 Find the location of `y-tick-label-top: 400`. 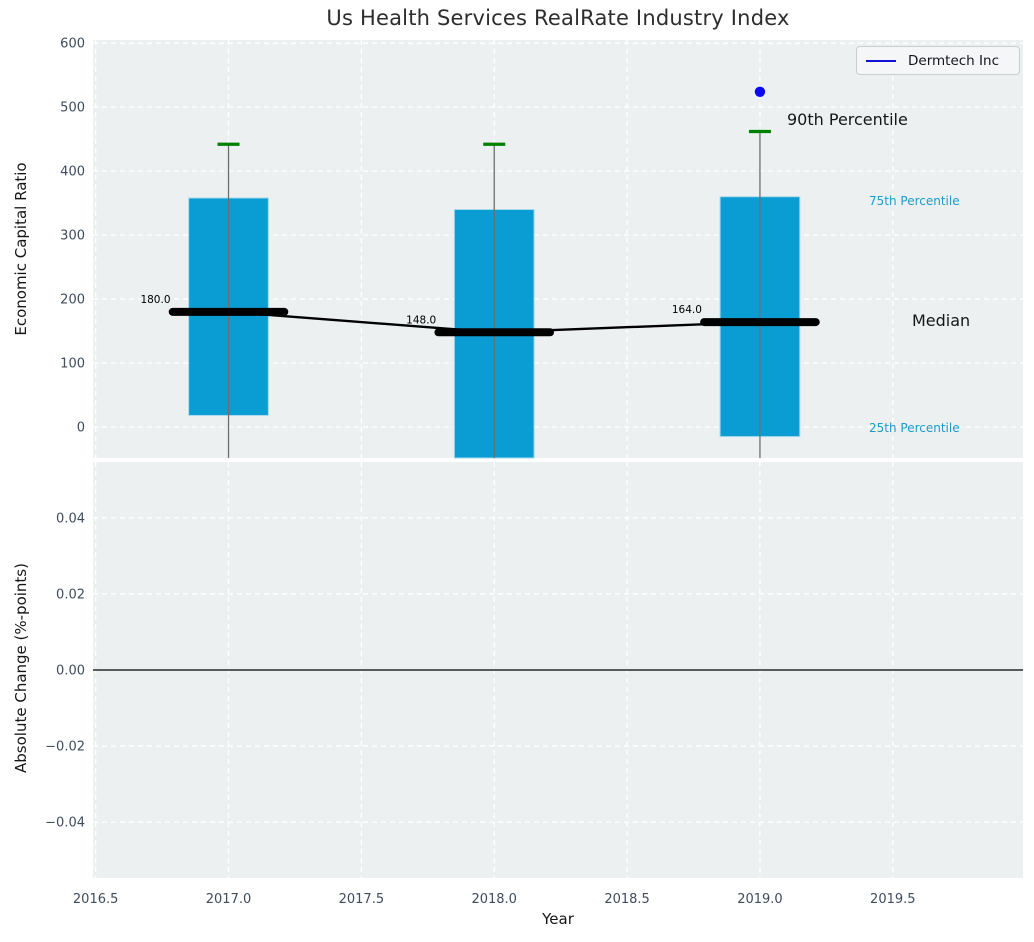

y-tick-label-top: 400 is located at coordinates (72, 172).